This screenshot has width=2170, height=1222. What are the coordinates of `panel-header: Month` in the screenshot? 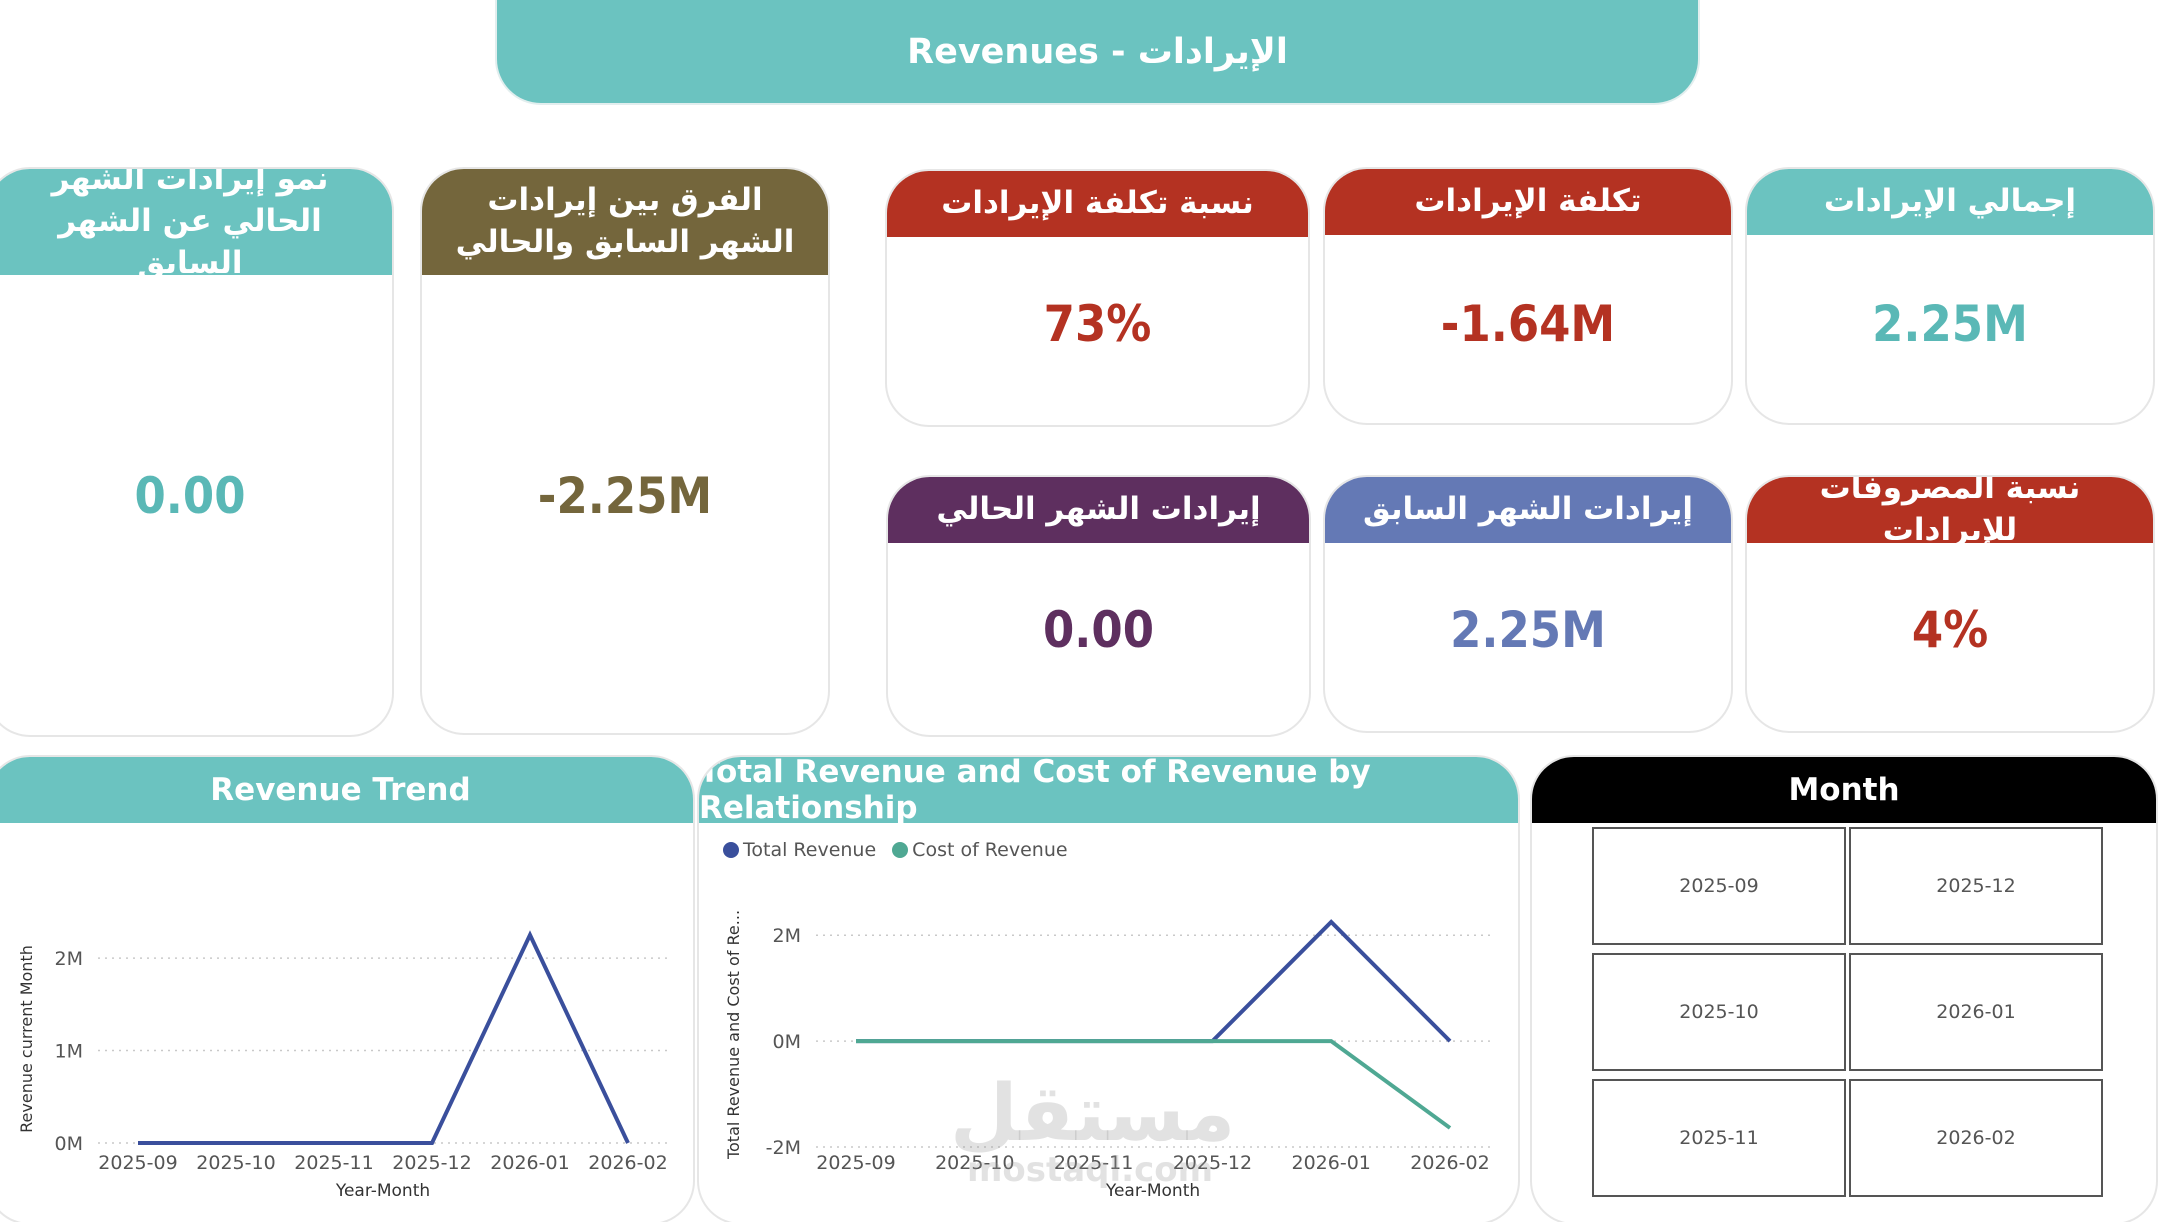 It's located at (1844, 790).